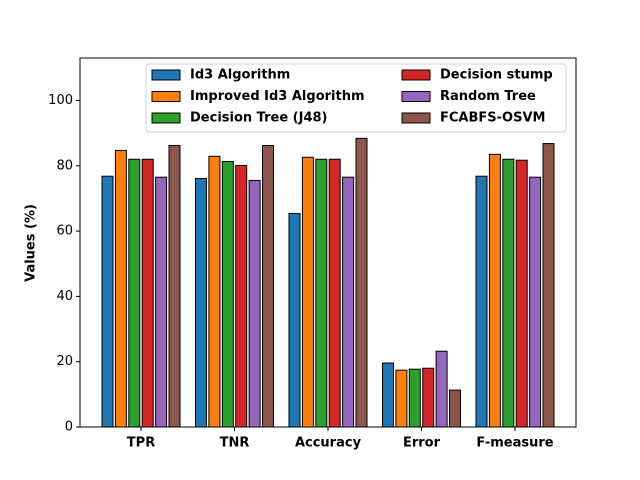 The image size is (640, 480). What do you see at coordinates (422, 443) in the screenshot?
I see `x-tick-label: Error` at bounding box center [422, 443].